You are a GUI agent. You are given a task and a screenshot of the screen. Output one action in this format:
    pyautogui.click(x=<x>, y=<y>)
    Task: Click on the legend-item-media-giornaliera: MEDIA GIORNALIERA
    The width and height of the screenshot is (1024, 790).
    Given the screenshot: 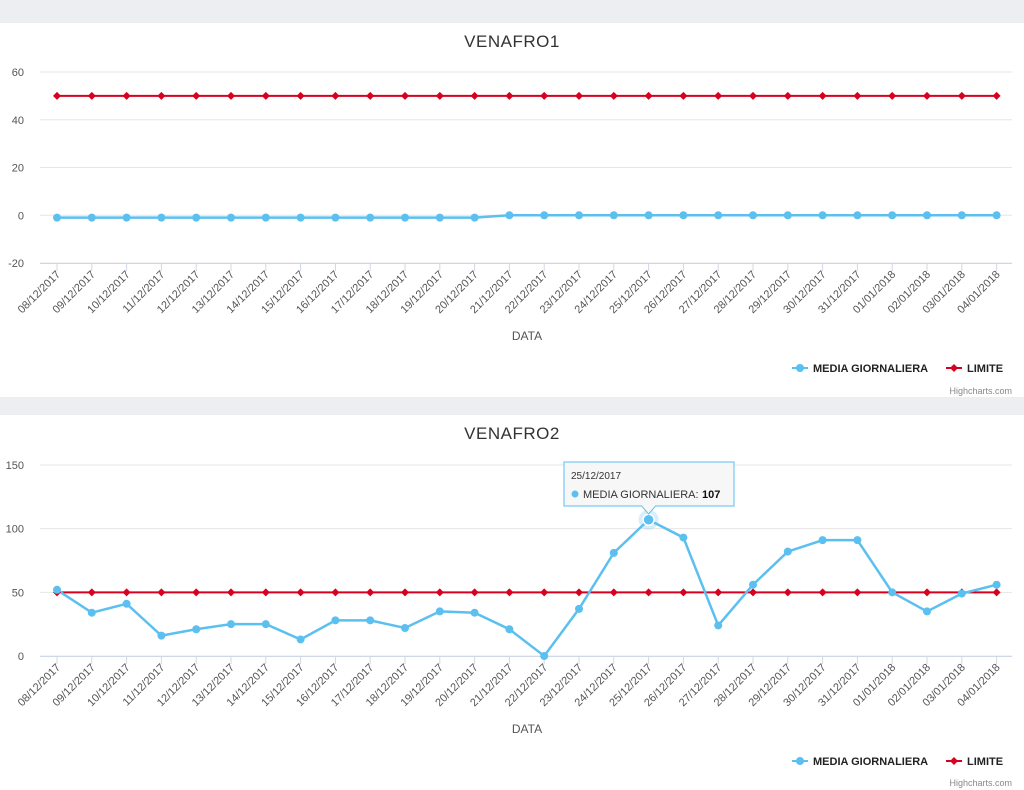 What is the action you would take?
    pyautogui.click(x=860, y=762)
    